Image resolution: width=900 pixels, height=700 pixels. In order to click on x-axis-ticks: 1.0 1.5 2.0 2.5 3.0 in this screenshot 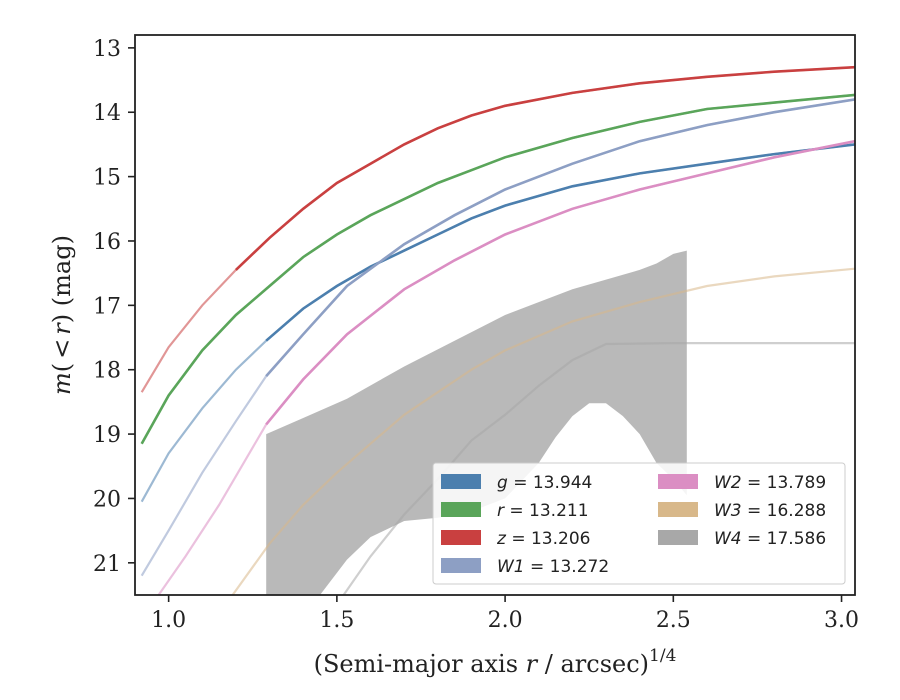, I will do `click(505, 614)`.